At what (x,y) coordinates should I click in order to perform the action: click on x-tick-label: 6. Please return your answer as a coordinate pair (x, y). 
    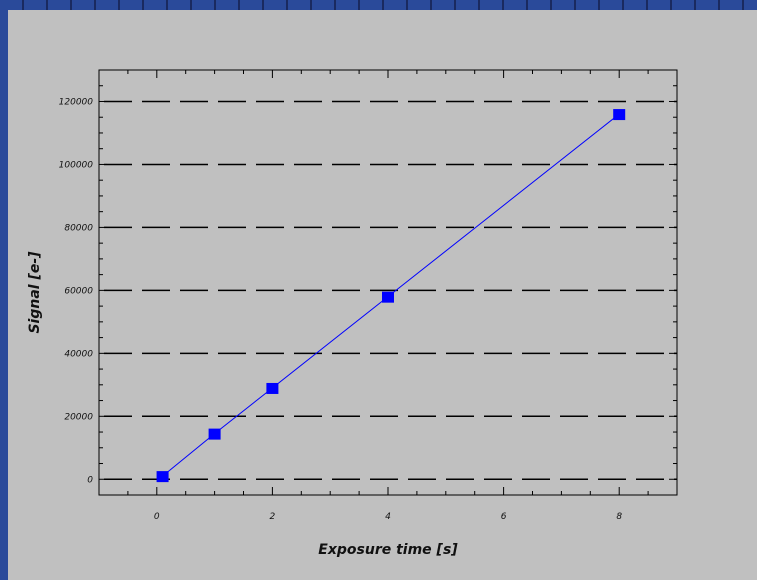
    Looking at the image, I should click on (504, 517).